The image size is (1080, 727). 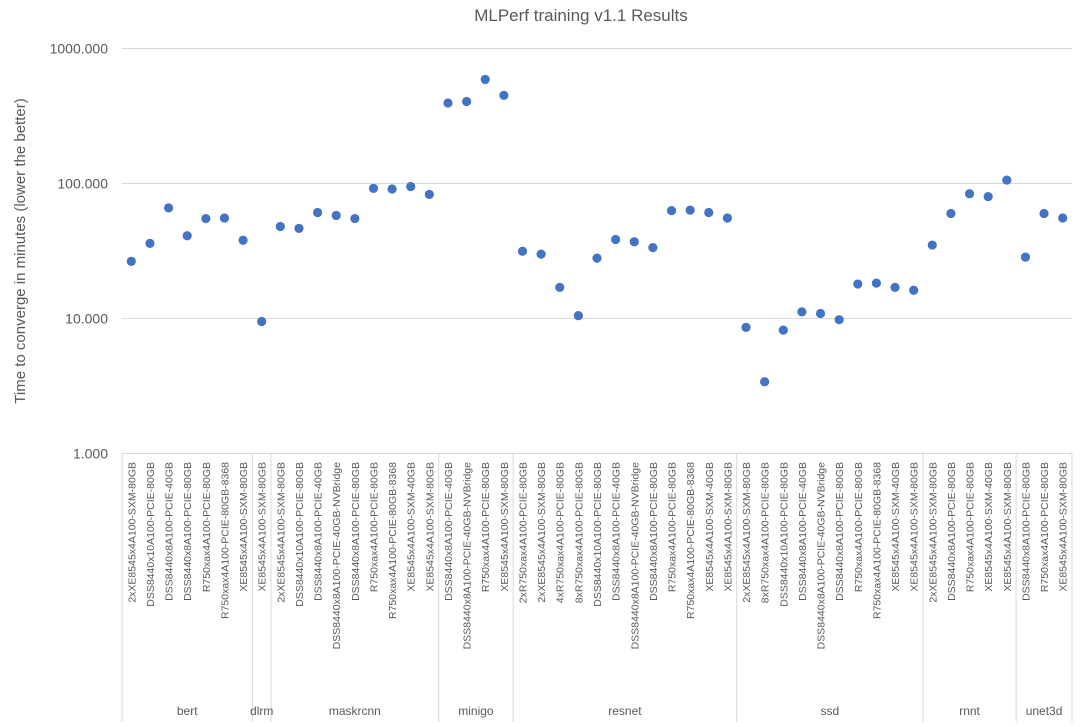 I want to click on y-tick-label: 10.000, so click(x=86, y=319).